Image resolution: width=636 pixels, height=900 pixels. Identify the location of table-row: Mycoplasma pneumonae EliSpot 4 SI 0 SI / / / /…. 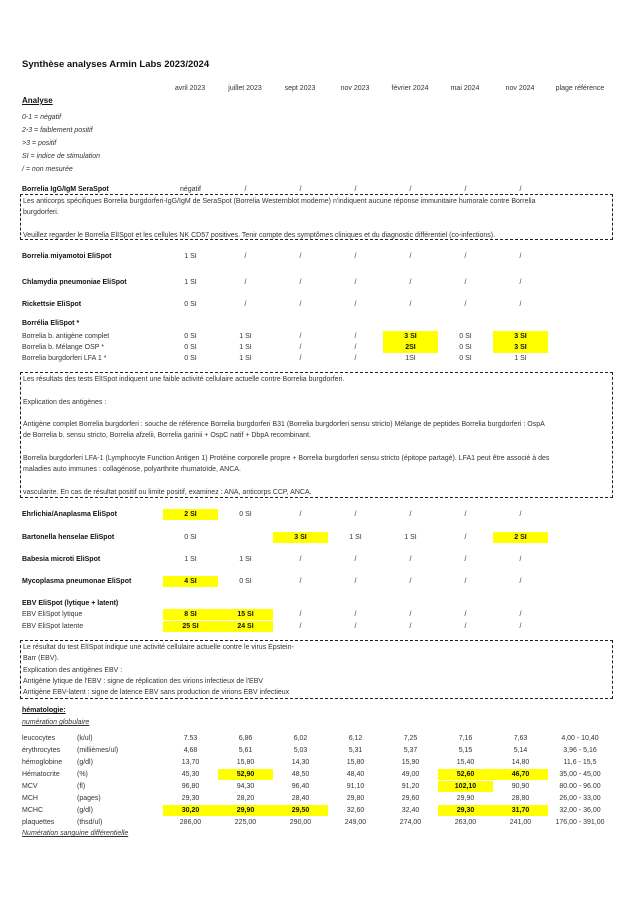
(318, 581).